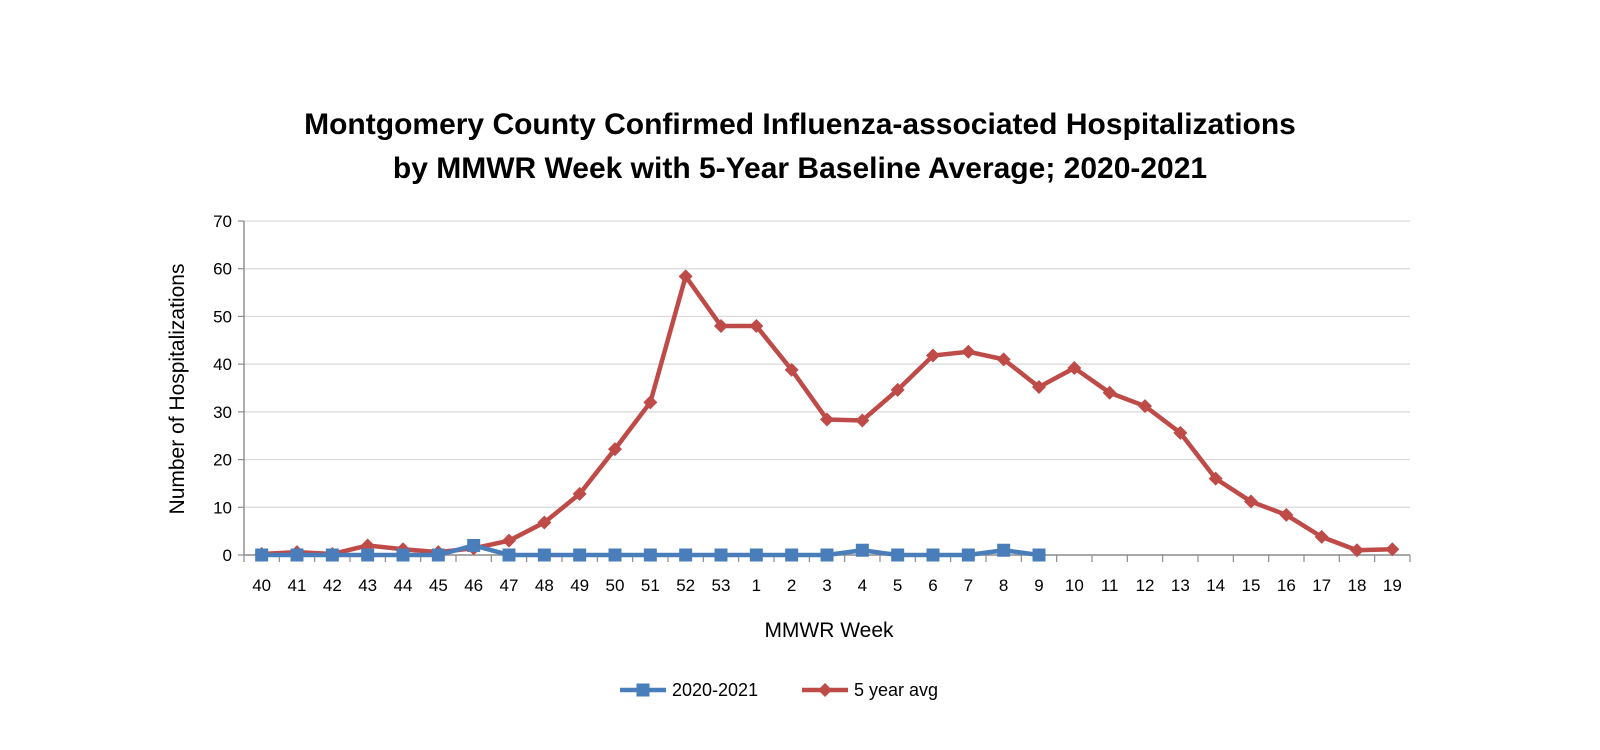 This screenshot has width=1600, height=750. Describe the element at coordinates (756, 585) in the screenshot. I see `x-tick-label: 1` at that location.